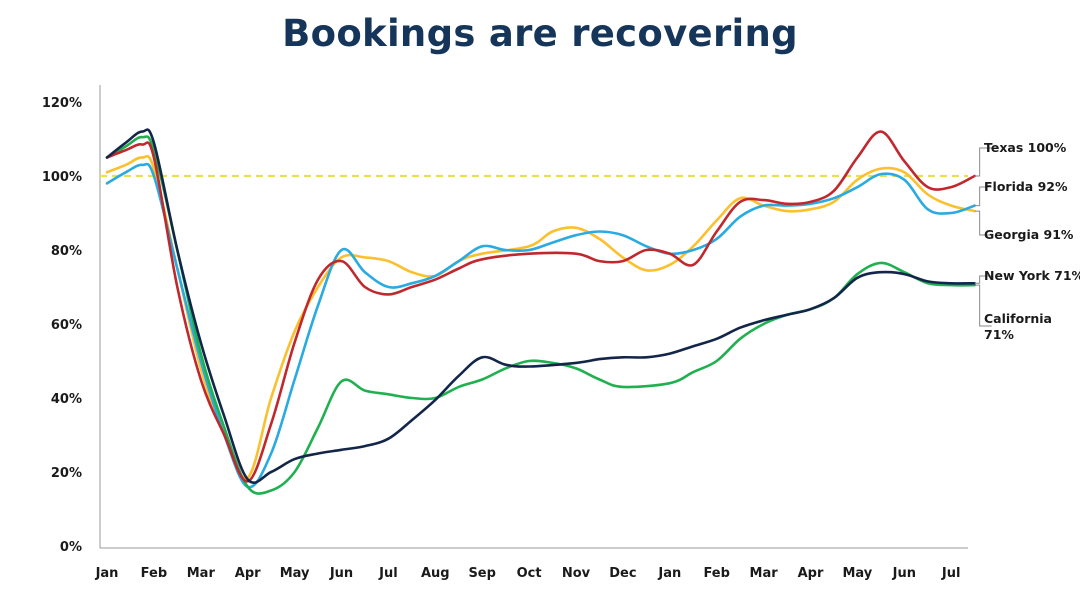 The width and height of the screenshot is (1080, 601). What do you see at coordinates (540, 33) in the screenshot?
I see `chart-title: Bookings are recovering` at bounding box center [540, 33].